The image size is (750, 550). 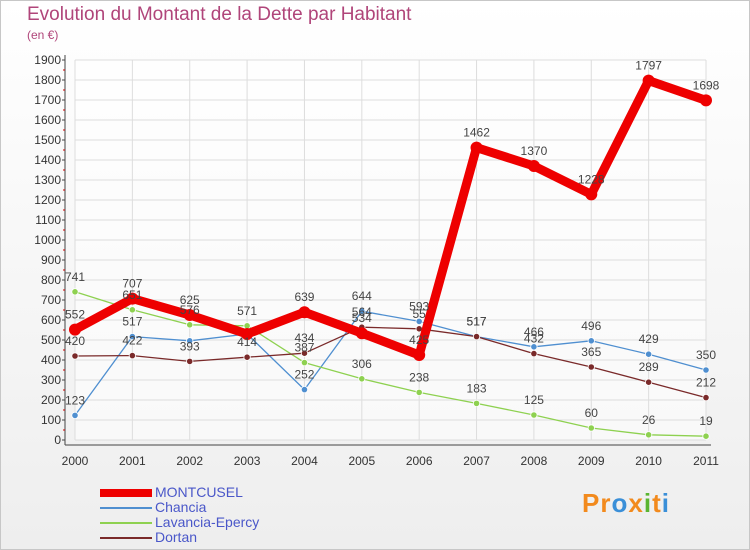 I want to click on logo-letter: P, so click(x=591, y=503).